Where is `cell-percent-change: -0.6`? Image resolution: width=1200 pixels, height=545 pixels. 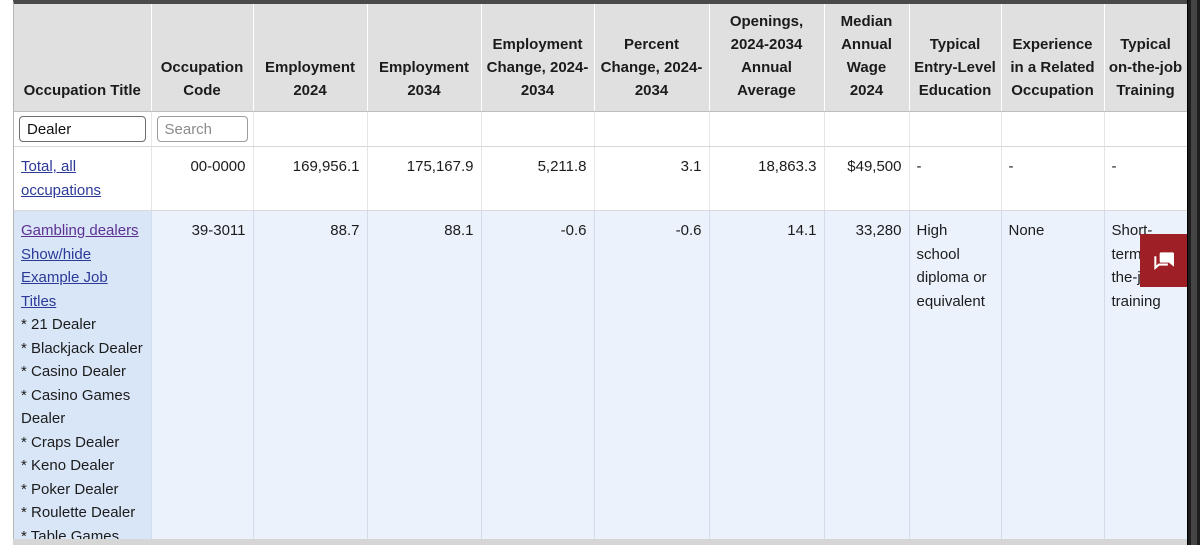 cell-percent-change: -0.6 is located at coordinates (652, 377).